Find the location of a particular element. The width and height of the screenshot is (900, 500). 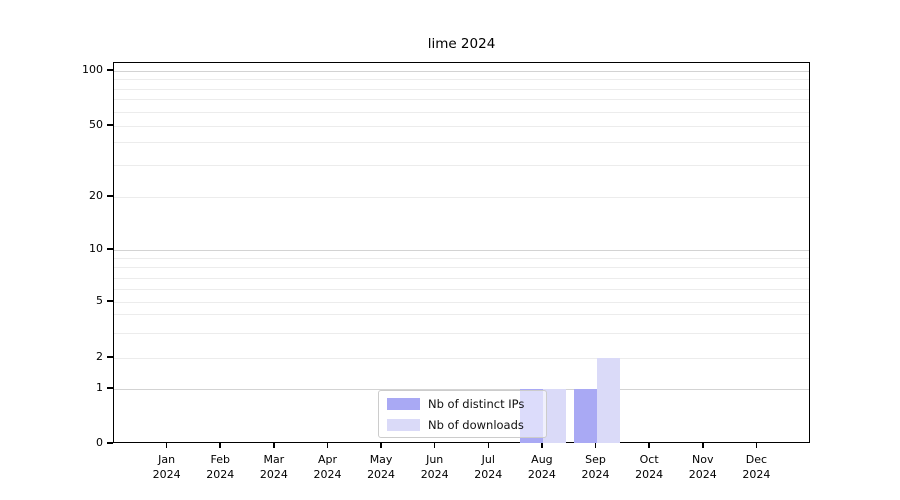

x-tick-label-dec: Dec 2024 is located at coordinates (756, 467).